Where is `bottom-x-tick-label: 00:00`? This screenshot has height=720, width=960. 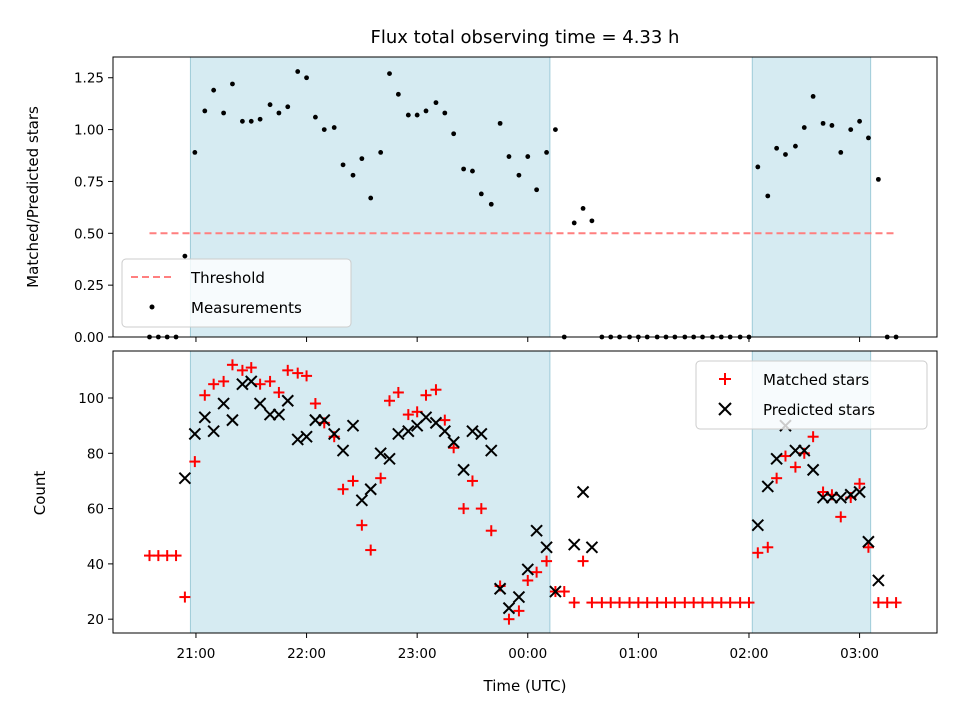 bottom-x-tick-label: 00:00 is located at coordinates (527, 654).